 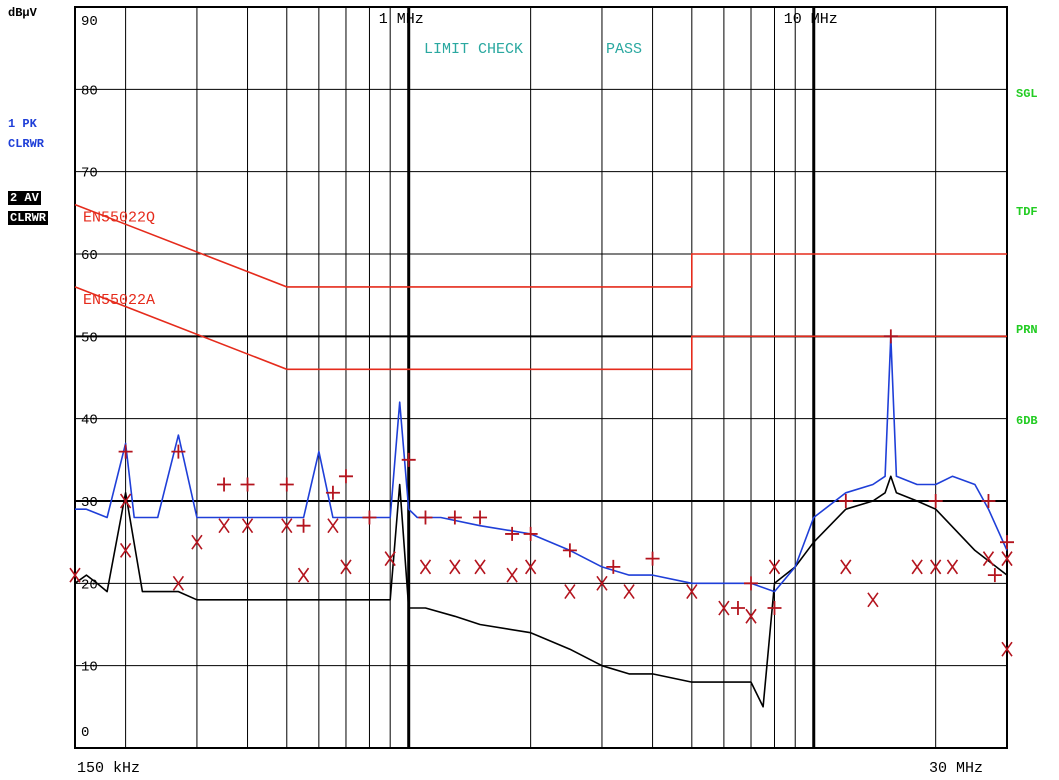 I want to click on softkey-tdf: TDF, so click(x=1027, y=212).